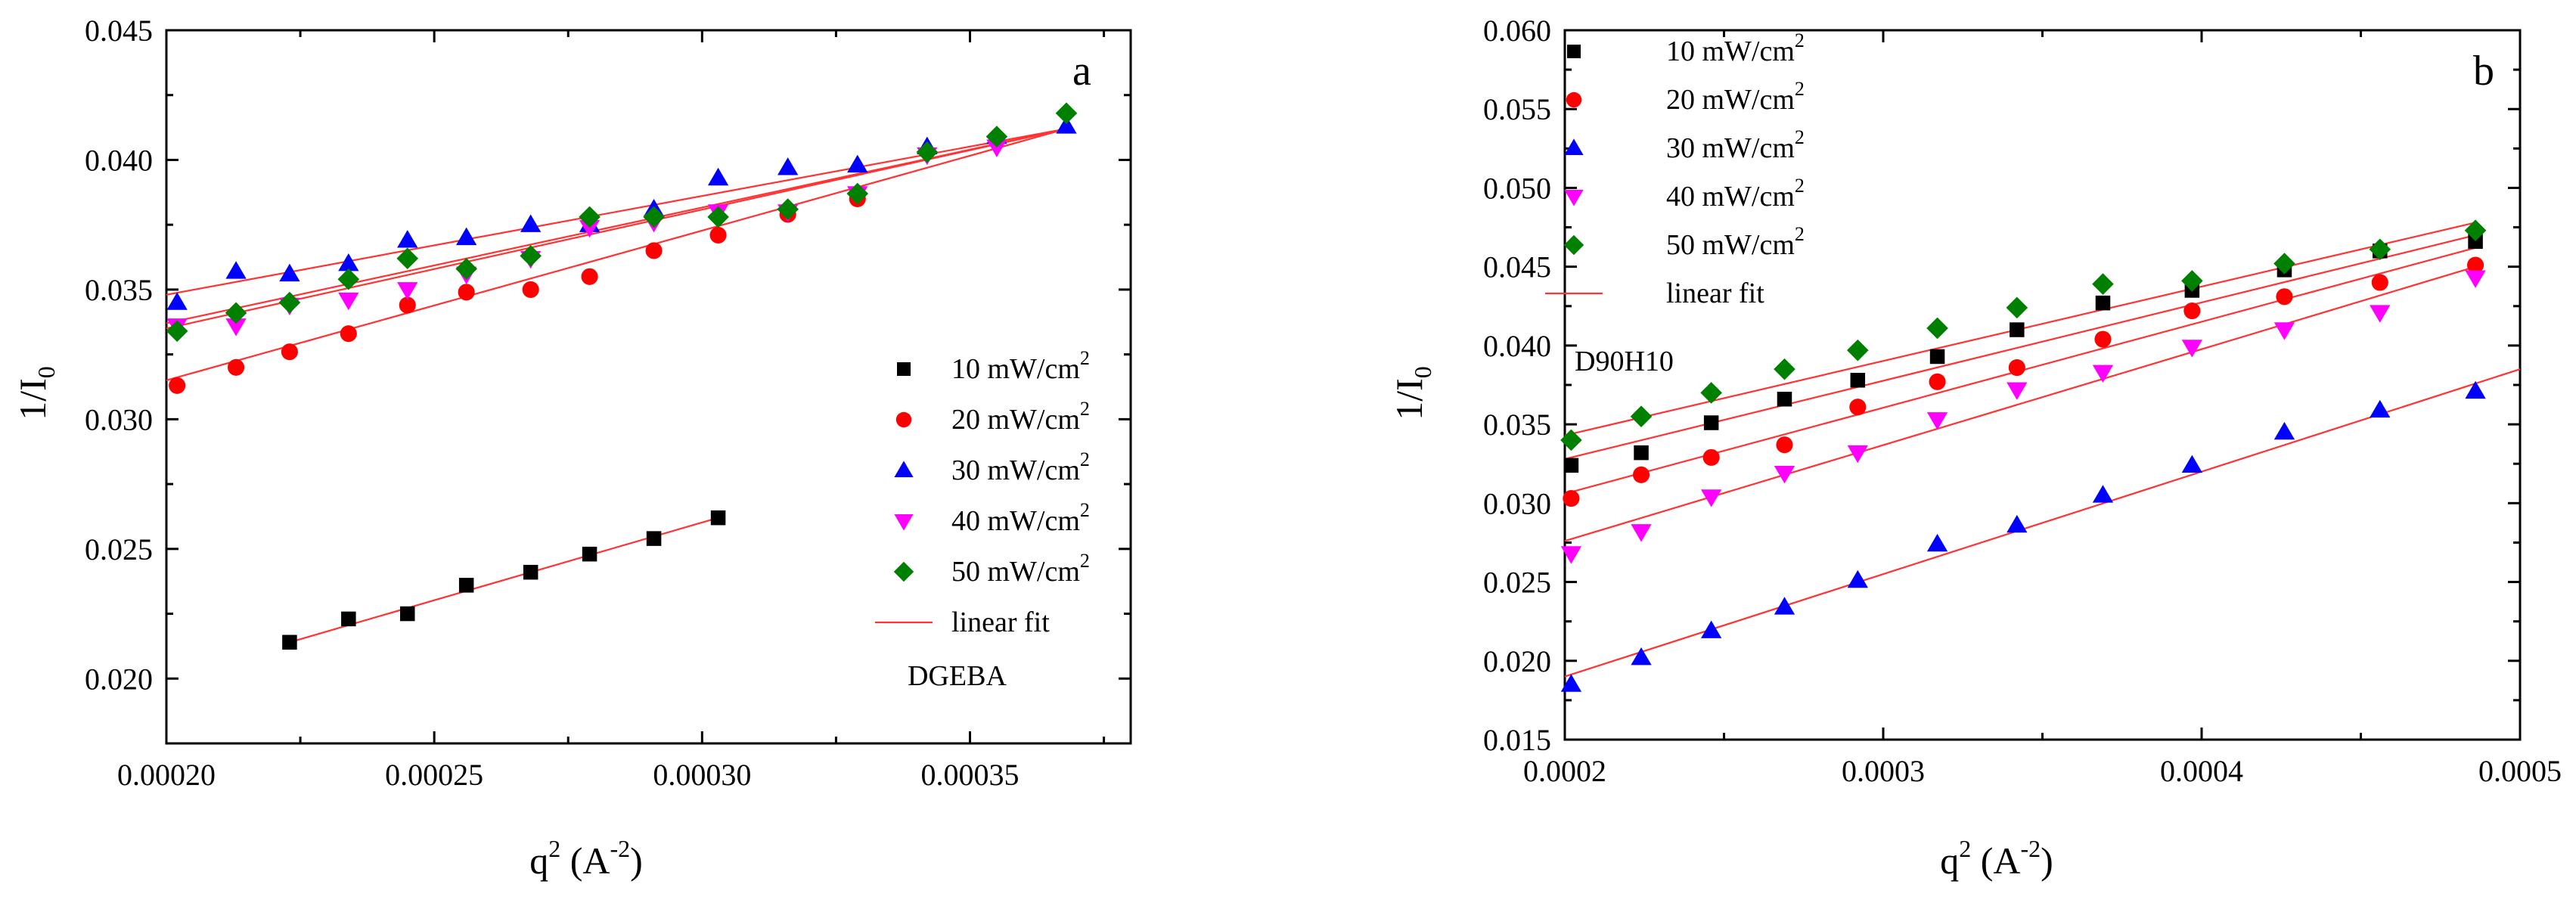 Image resolution: width=2576 pixels, height=906 pixels. Describe the element at coordinates (1015, 369) in the screenshot. I see `legend-label-text: 10 mW/cm` at that location.